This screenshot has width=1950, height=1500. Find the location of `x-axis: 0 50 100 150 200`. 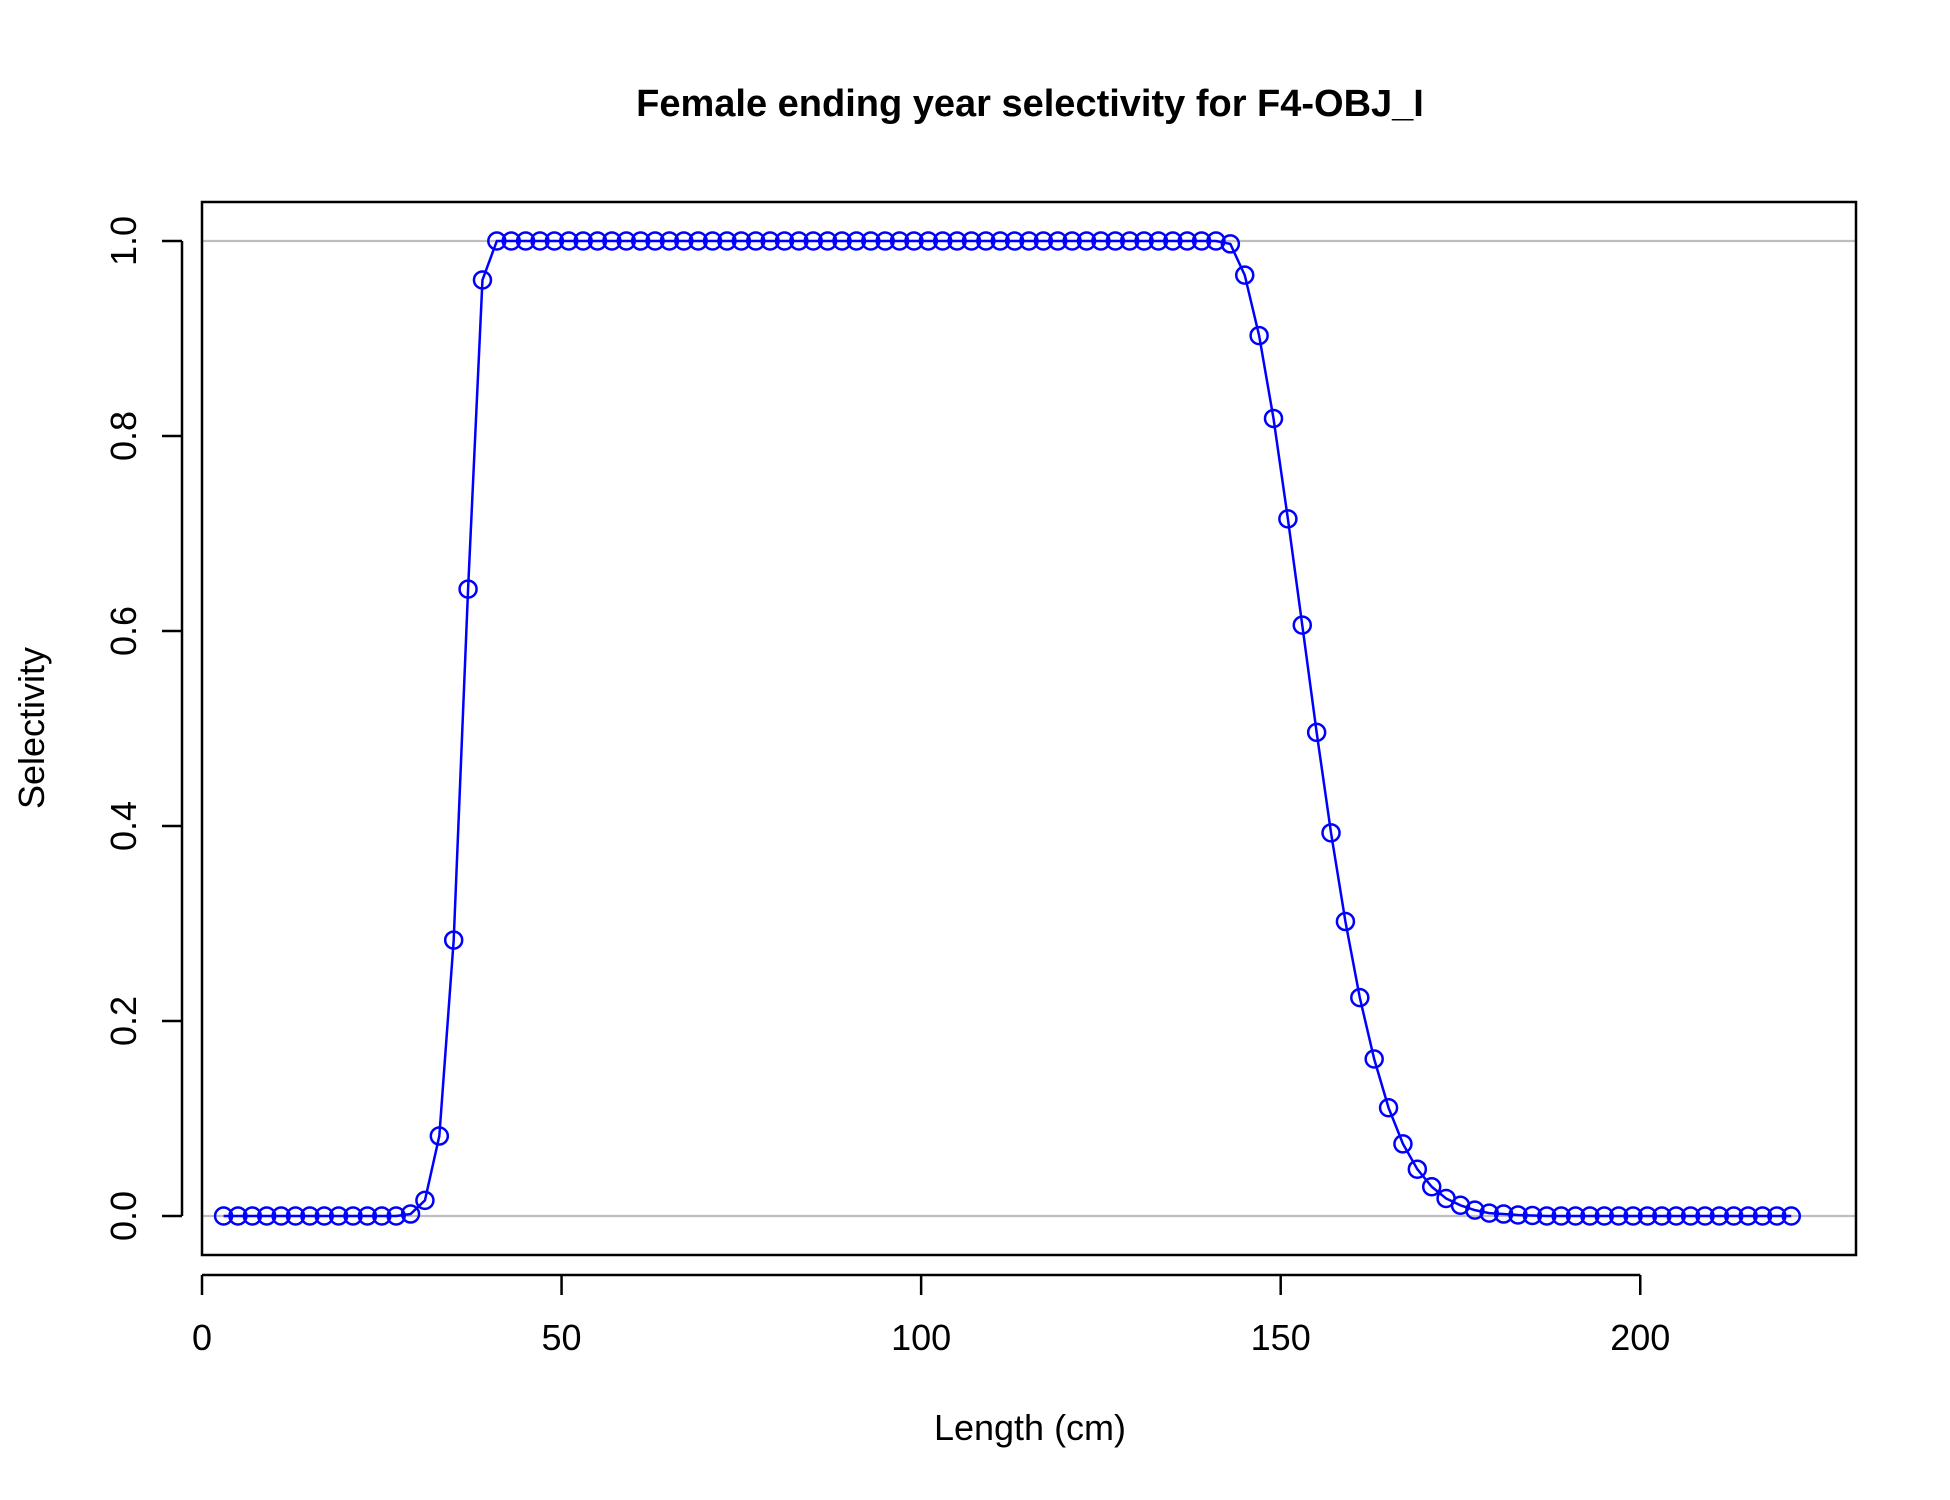

x-axis: 0 50 100 150 200 is located at coordinates (931, 1315).